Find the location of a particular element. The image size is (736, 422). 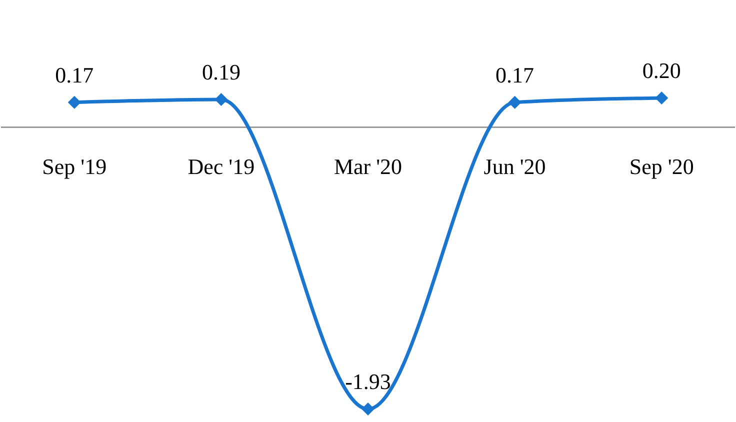

x-tick-label: Jun '20 is located at coordinates (515, 167).